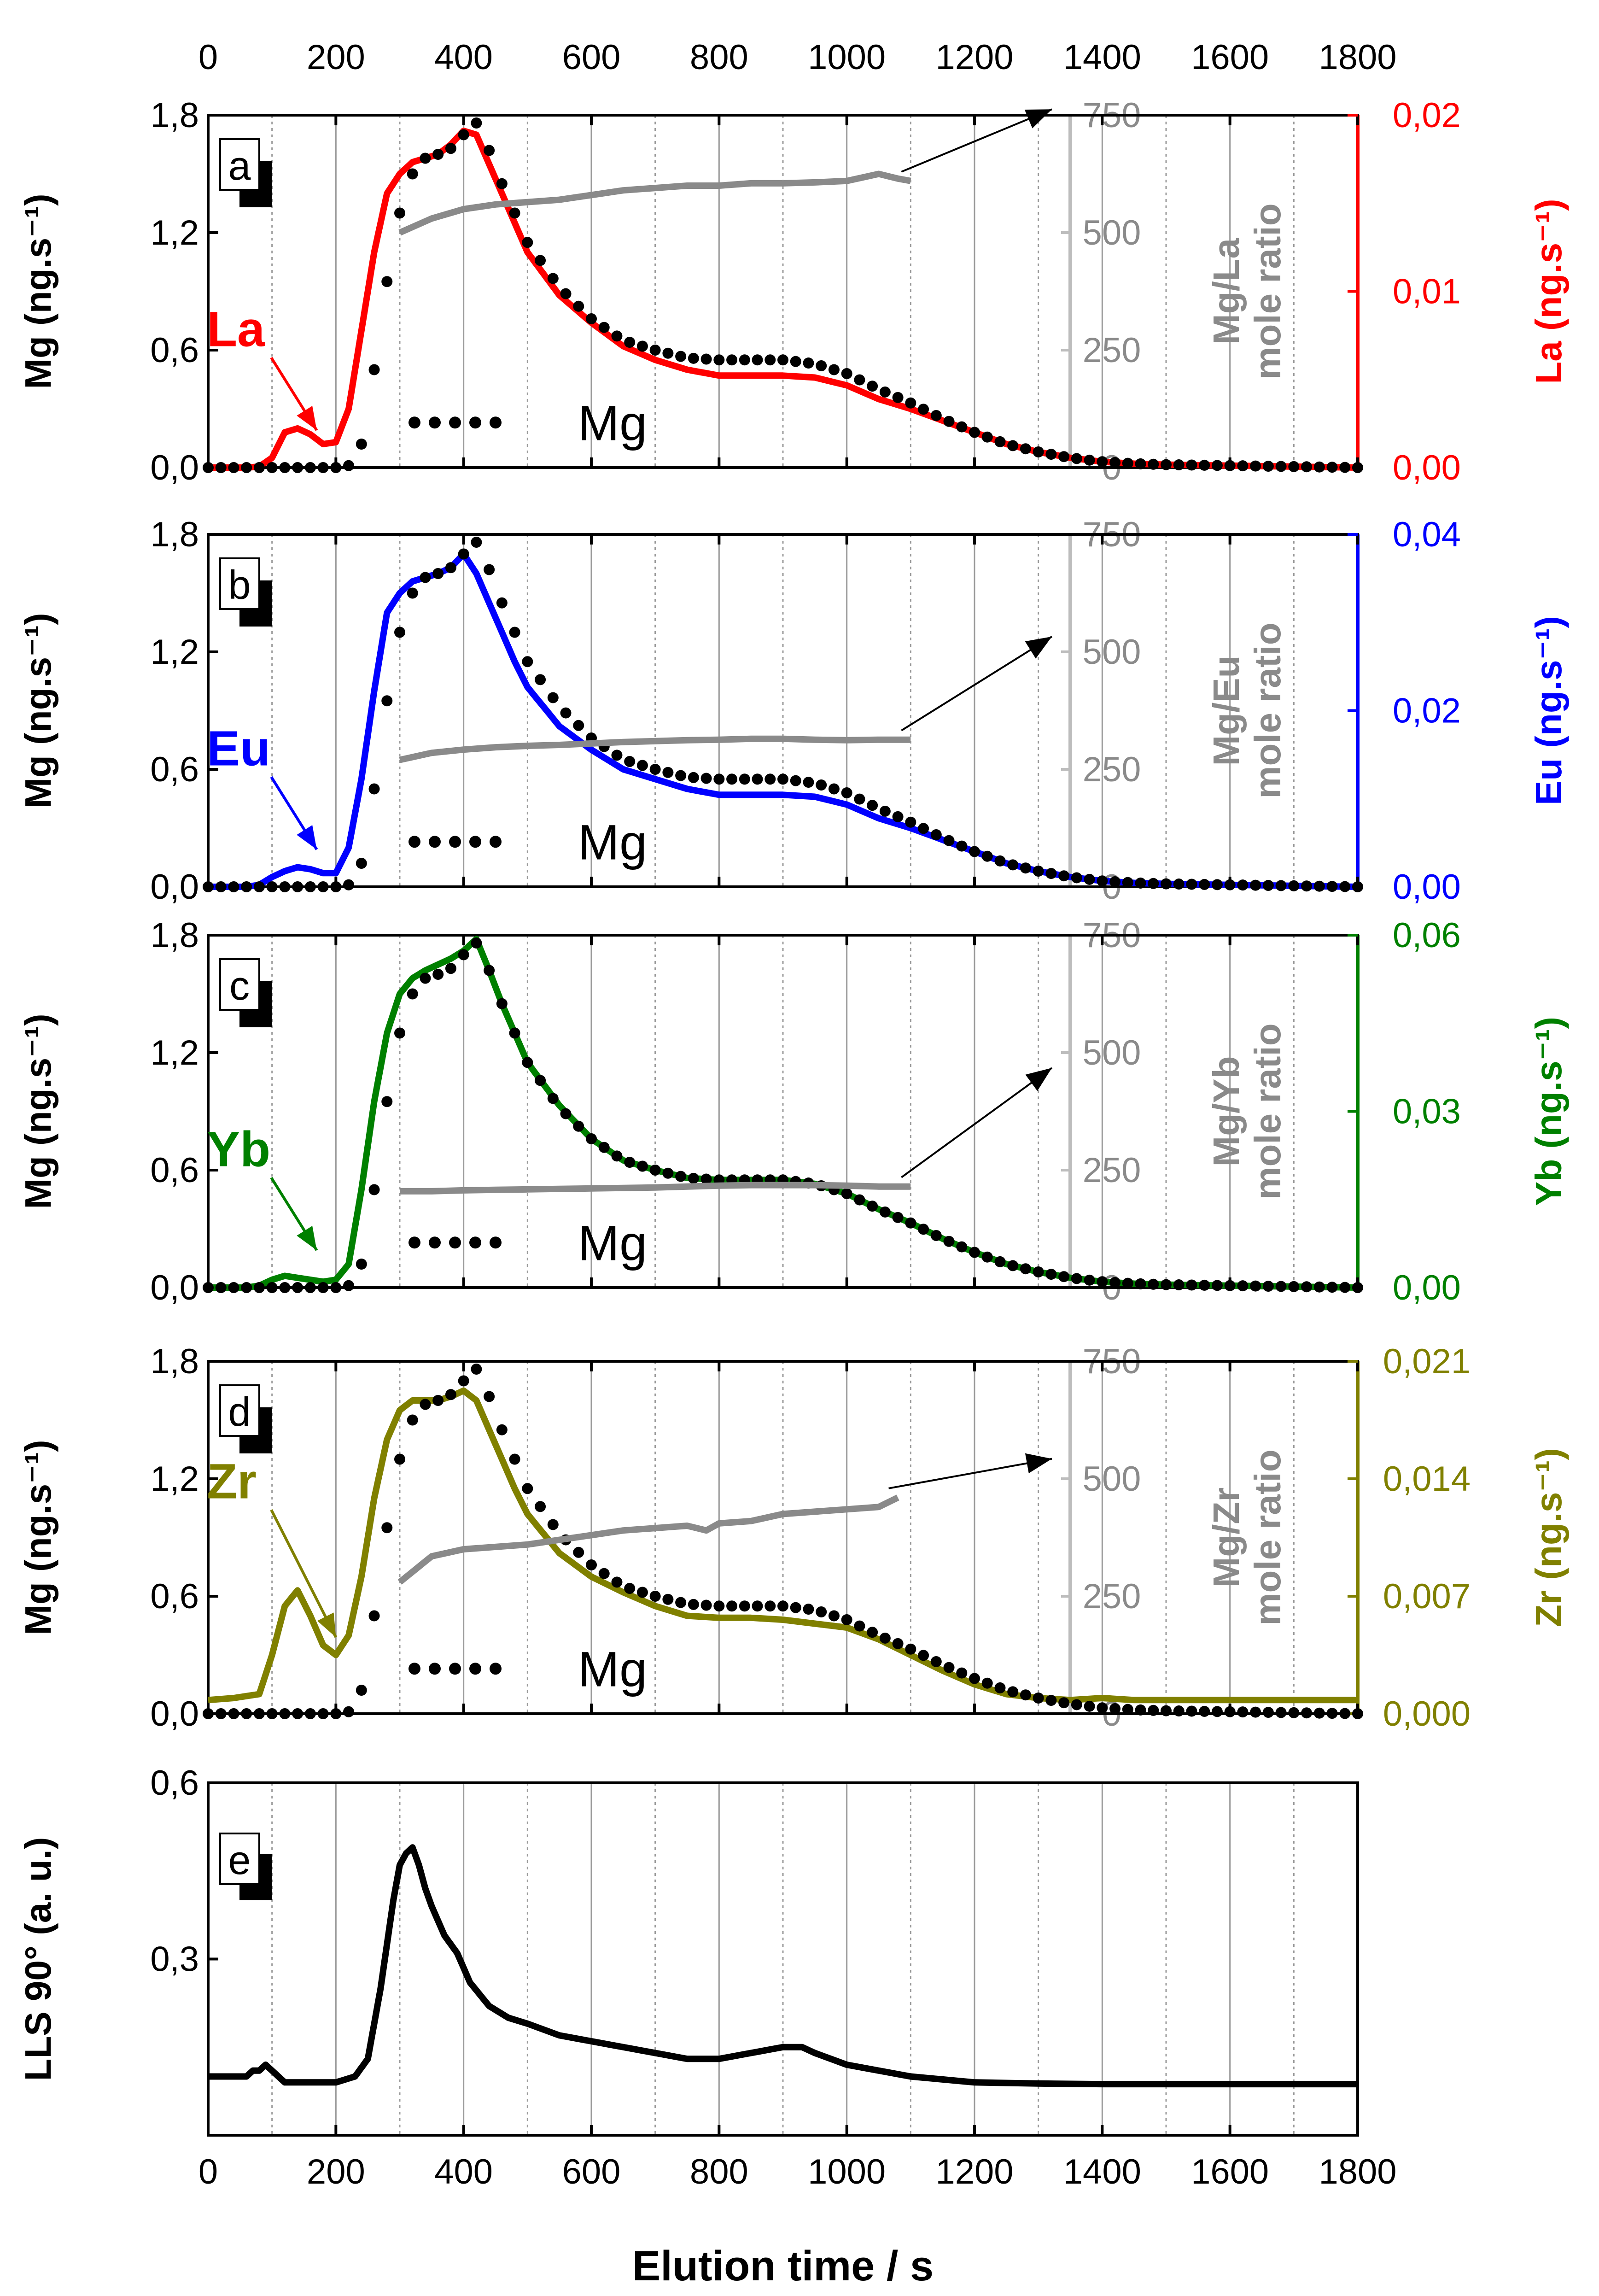 The height and width of the screenshot is (2296, 1599). I want to click on panel-label-box, so click(240, 1859).